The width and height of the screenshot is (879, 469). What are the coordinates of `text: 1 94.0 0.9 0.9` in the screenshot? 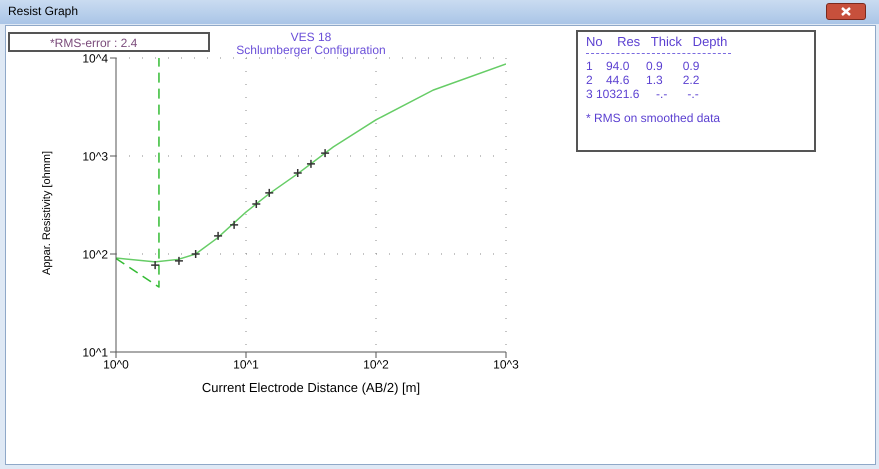 It's located at (643, 66).